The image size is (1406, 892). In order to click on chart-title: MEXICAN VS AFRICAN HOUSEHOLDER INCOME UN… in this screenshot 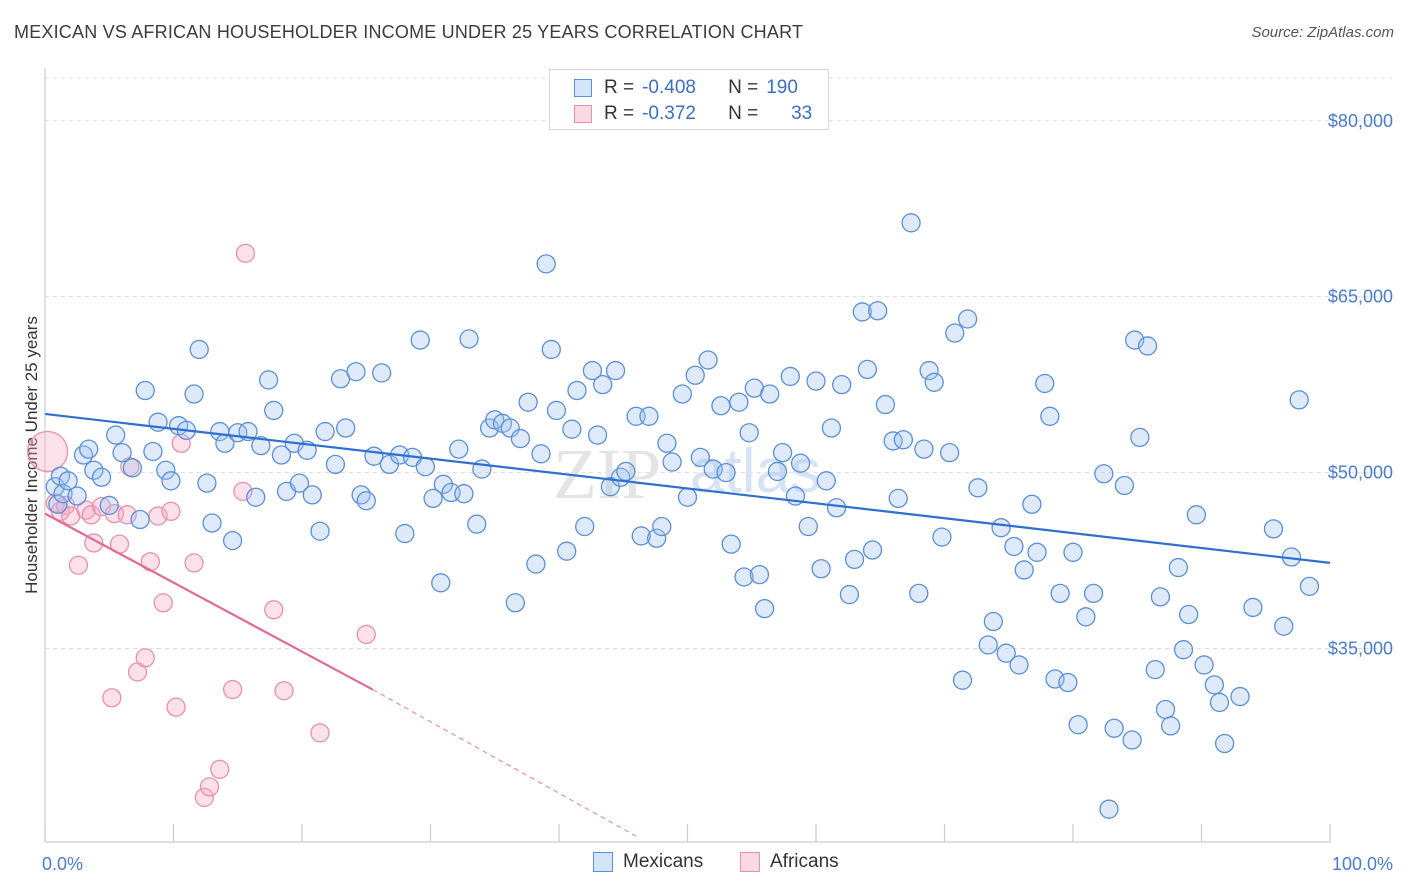, I will do `click(409, 32)`.